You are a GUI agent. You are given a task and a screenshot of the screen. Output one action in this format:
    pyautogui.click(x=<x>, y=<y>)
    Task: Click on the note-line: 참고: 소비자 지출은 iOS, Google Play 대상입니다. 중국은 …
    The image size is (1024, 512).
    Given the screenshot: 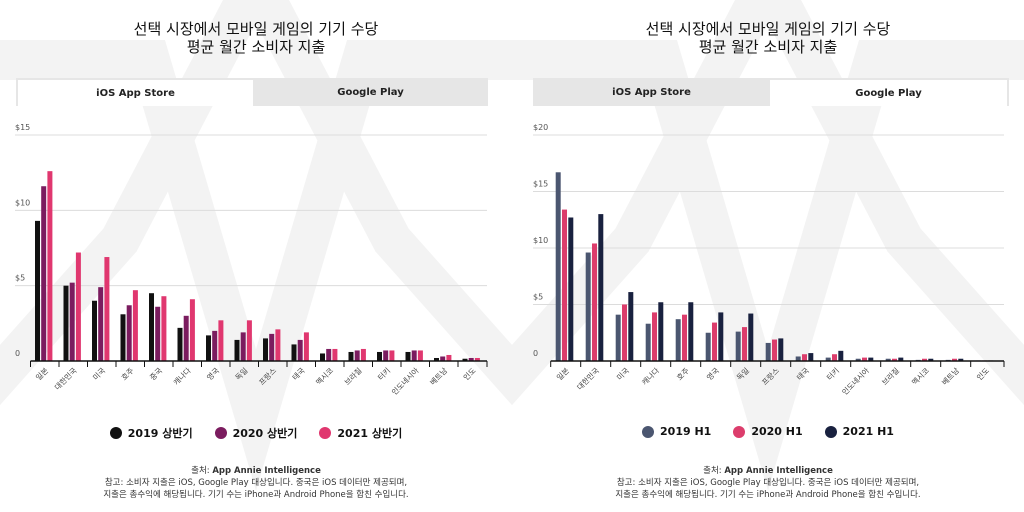 What is the action you would take?
    pyautogui.click(x=256, y=483)
    